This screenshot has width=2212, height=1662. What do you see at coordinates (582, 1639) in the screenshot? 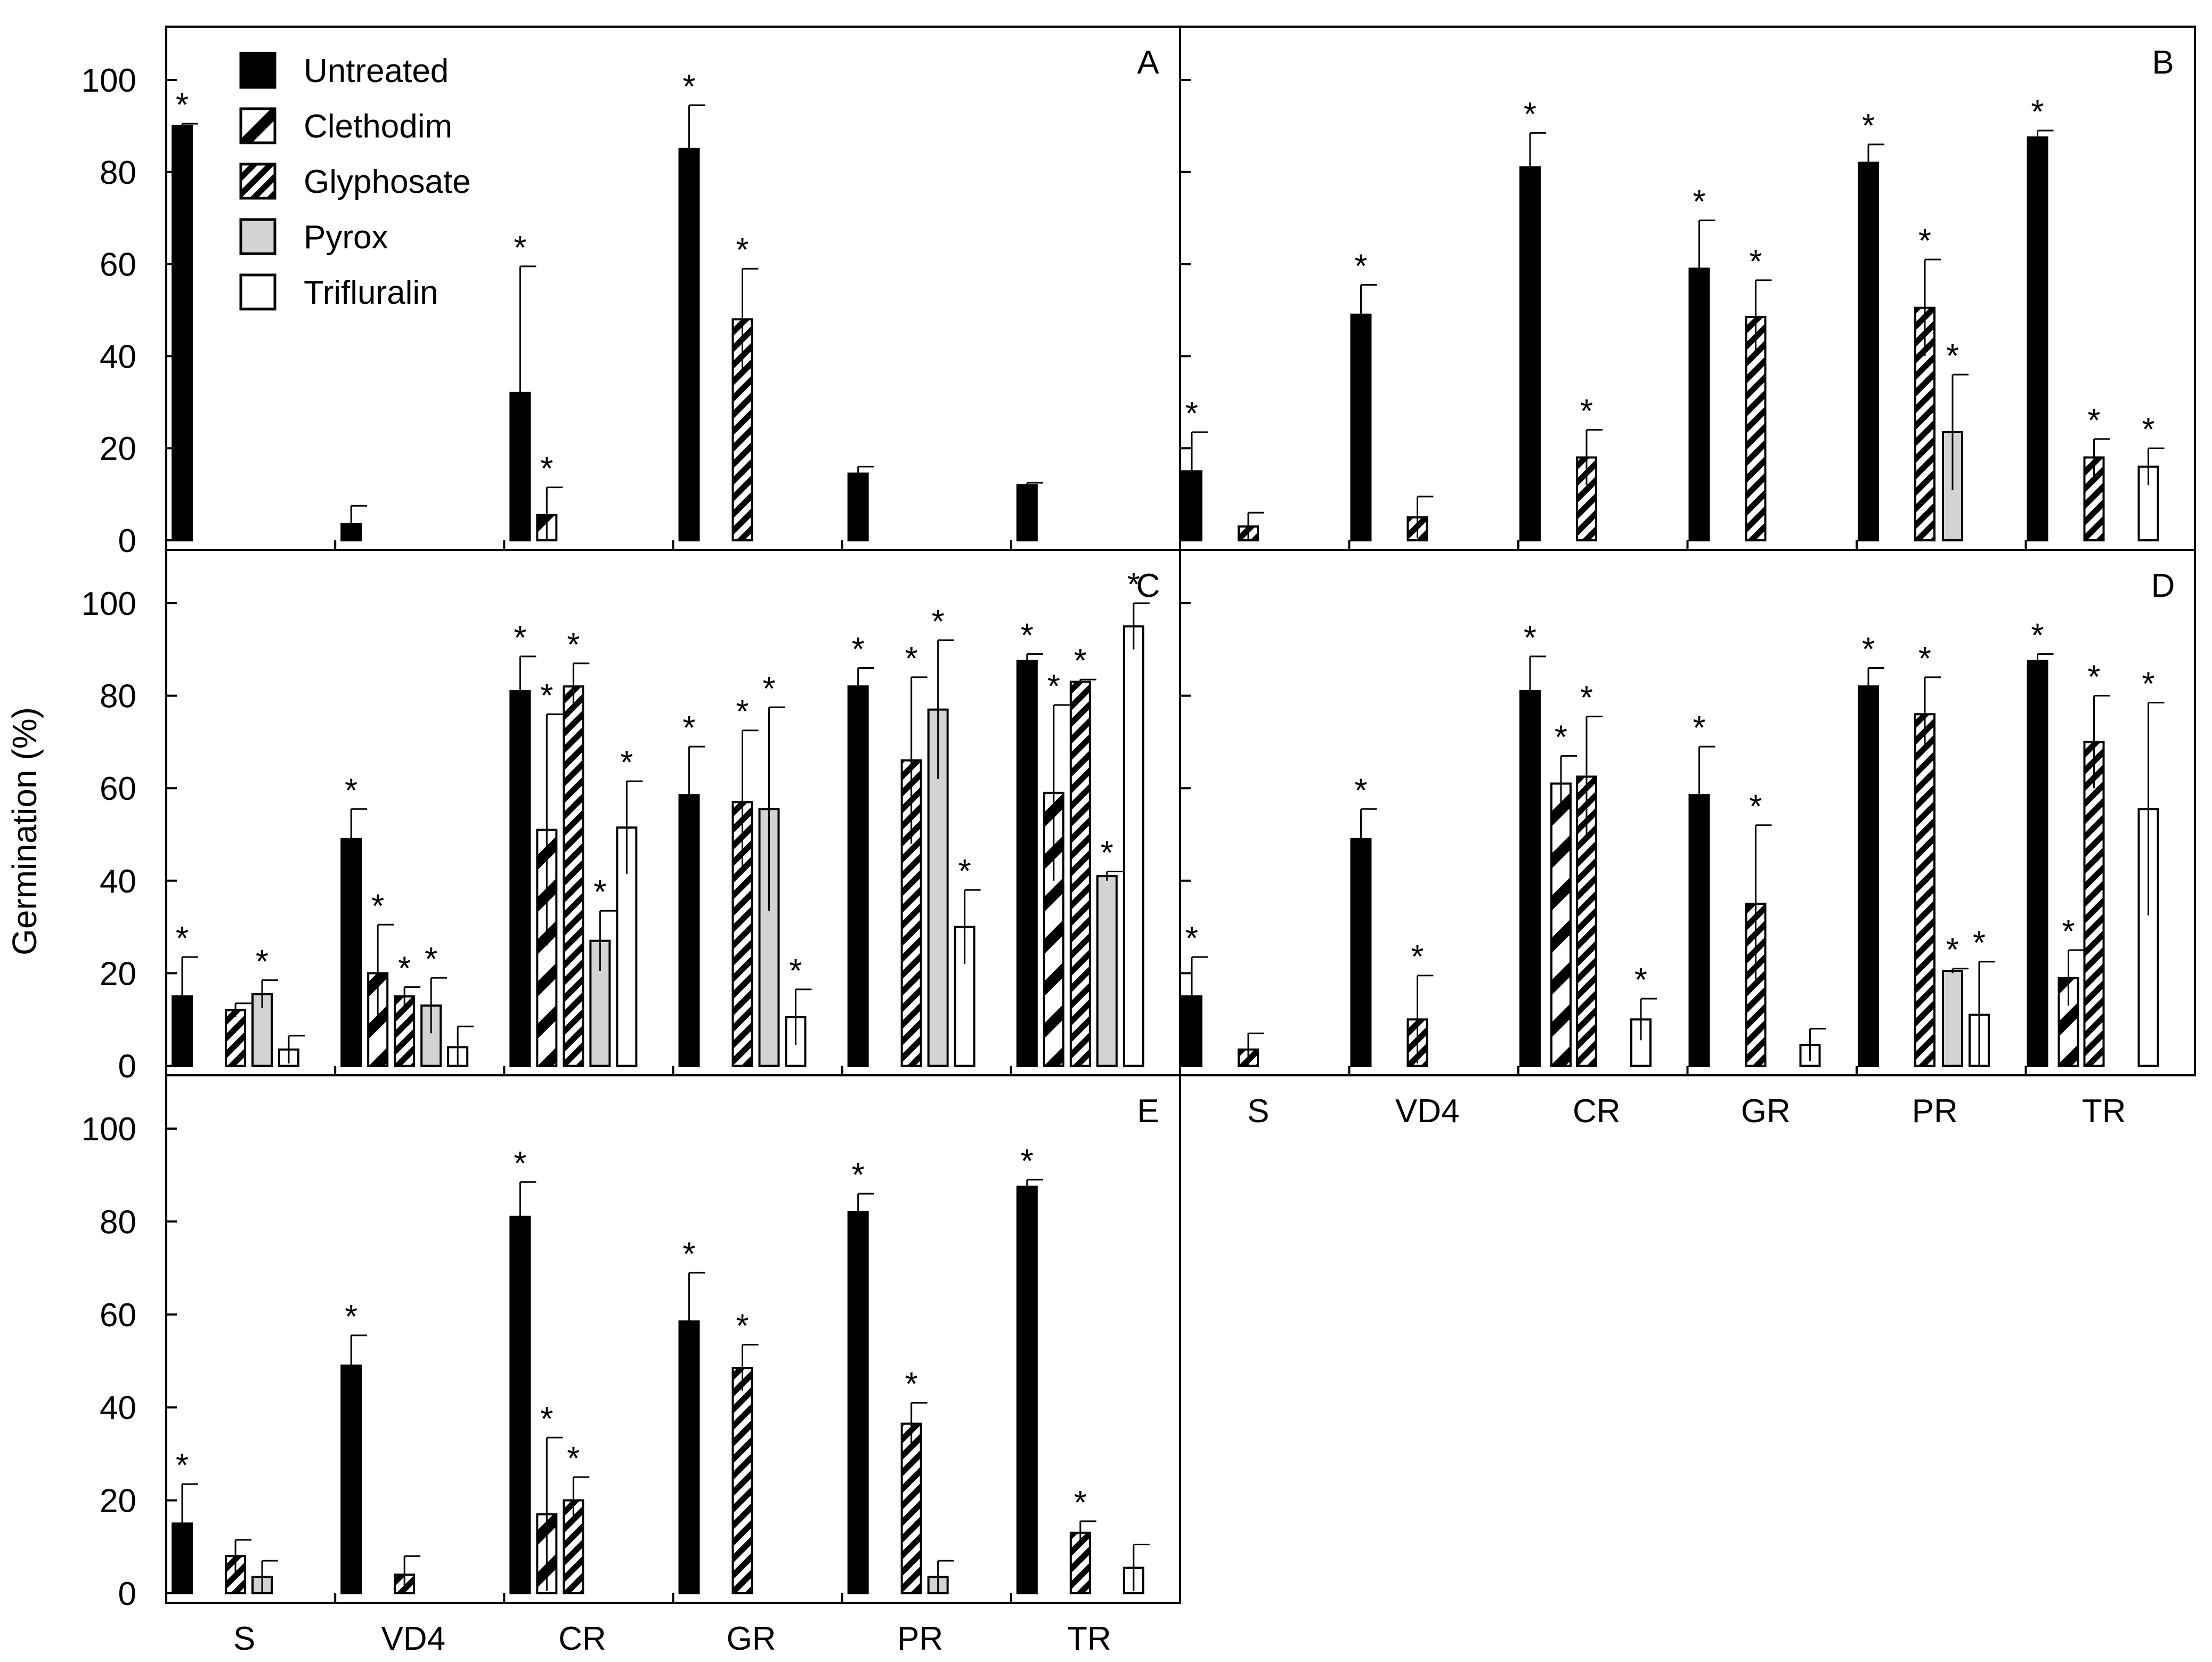
I see `x-category-label: CR` at bounding box center [582, 1639].